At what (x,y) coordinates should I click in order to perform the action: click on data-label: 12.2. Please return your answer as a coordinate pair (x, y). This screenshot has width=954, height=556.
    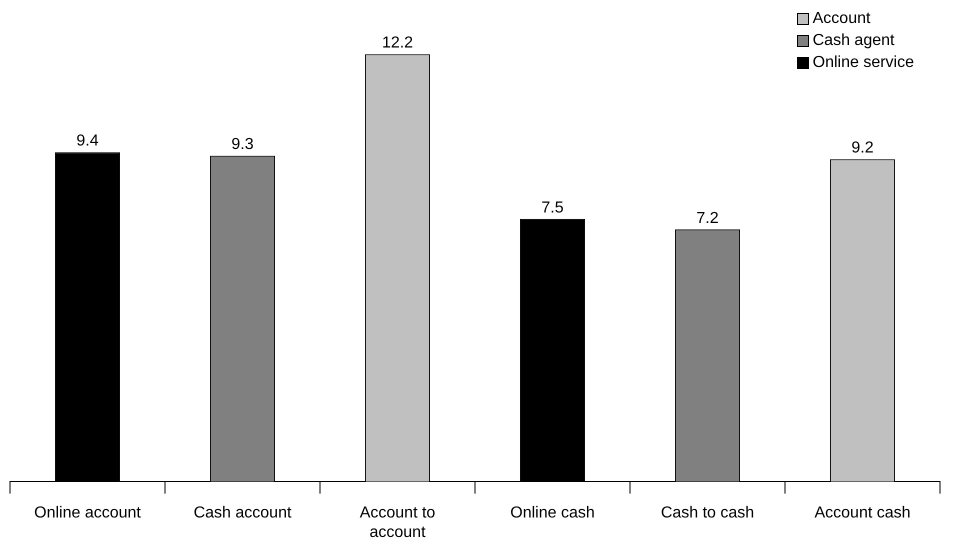
    Looking at the image, I should click on (398, 43).